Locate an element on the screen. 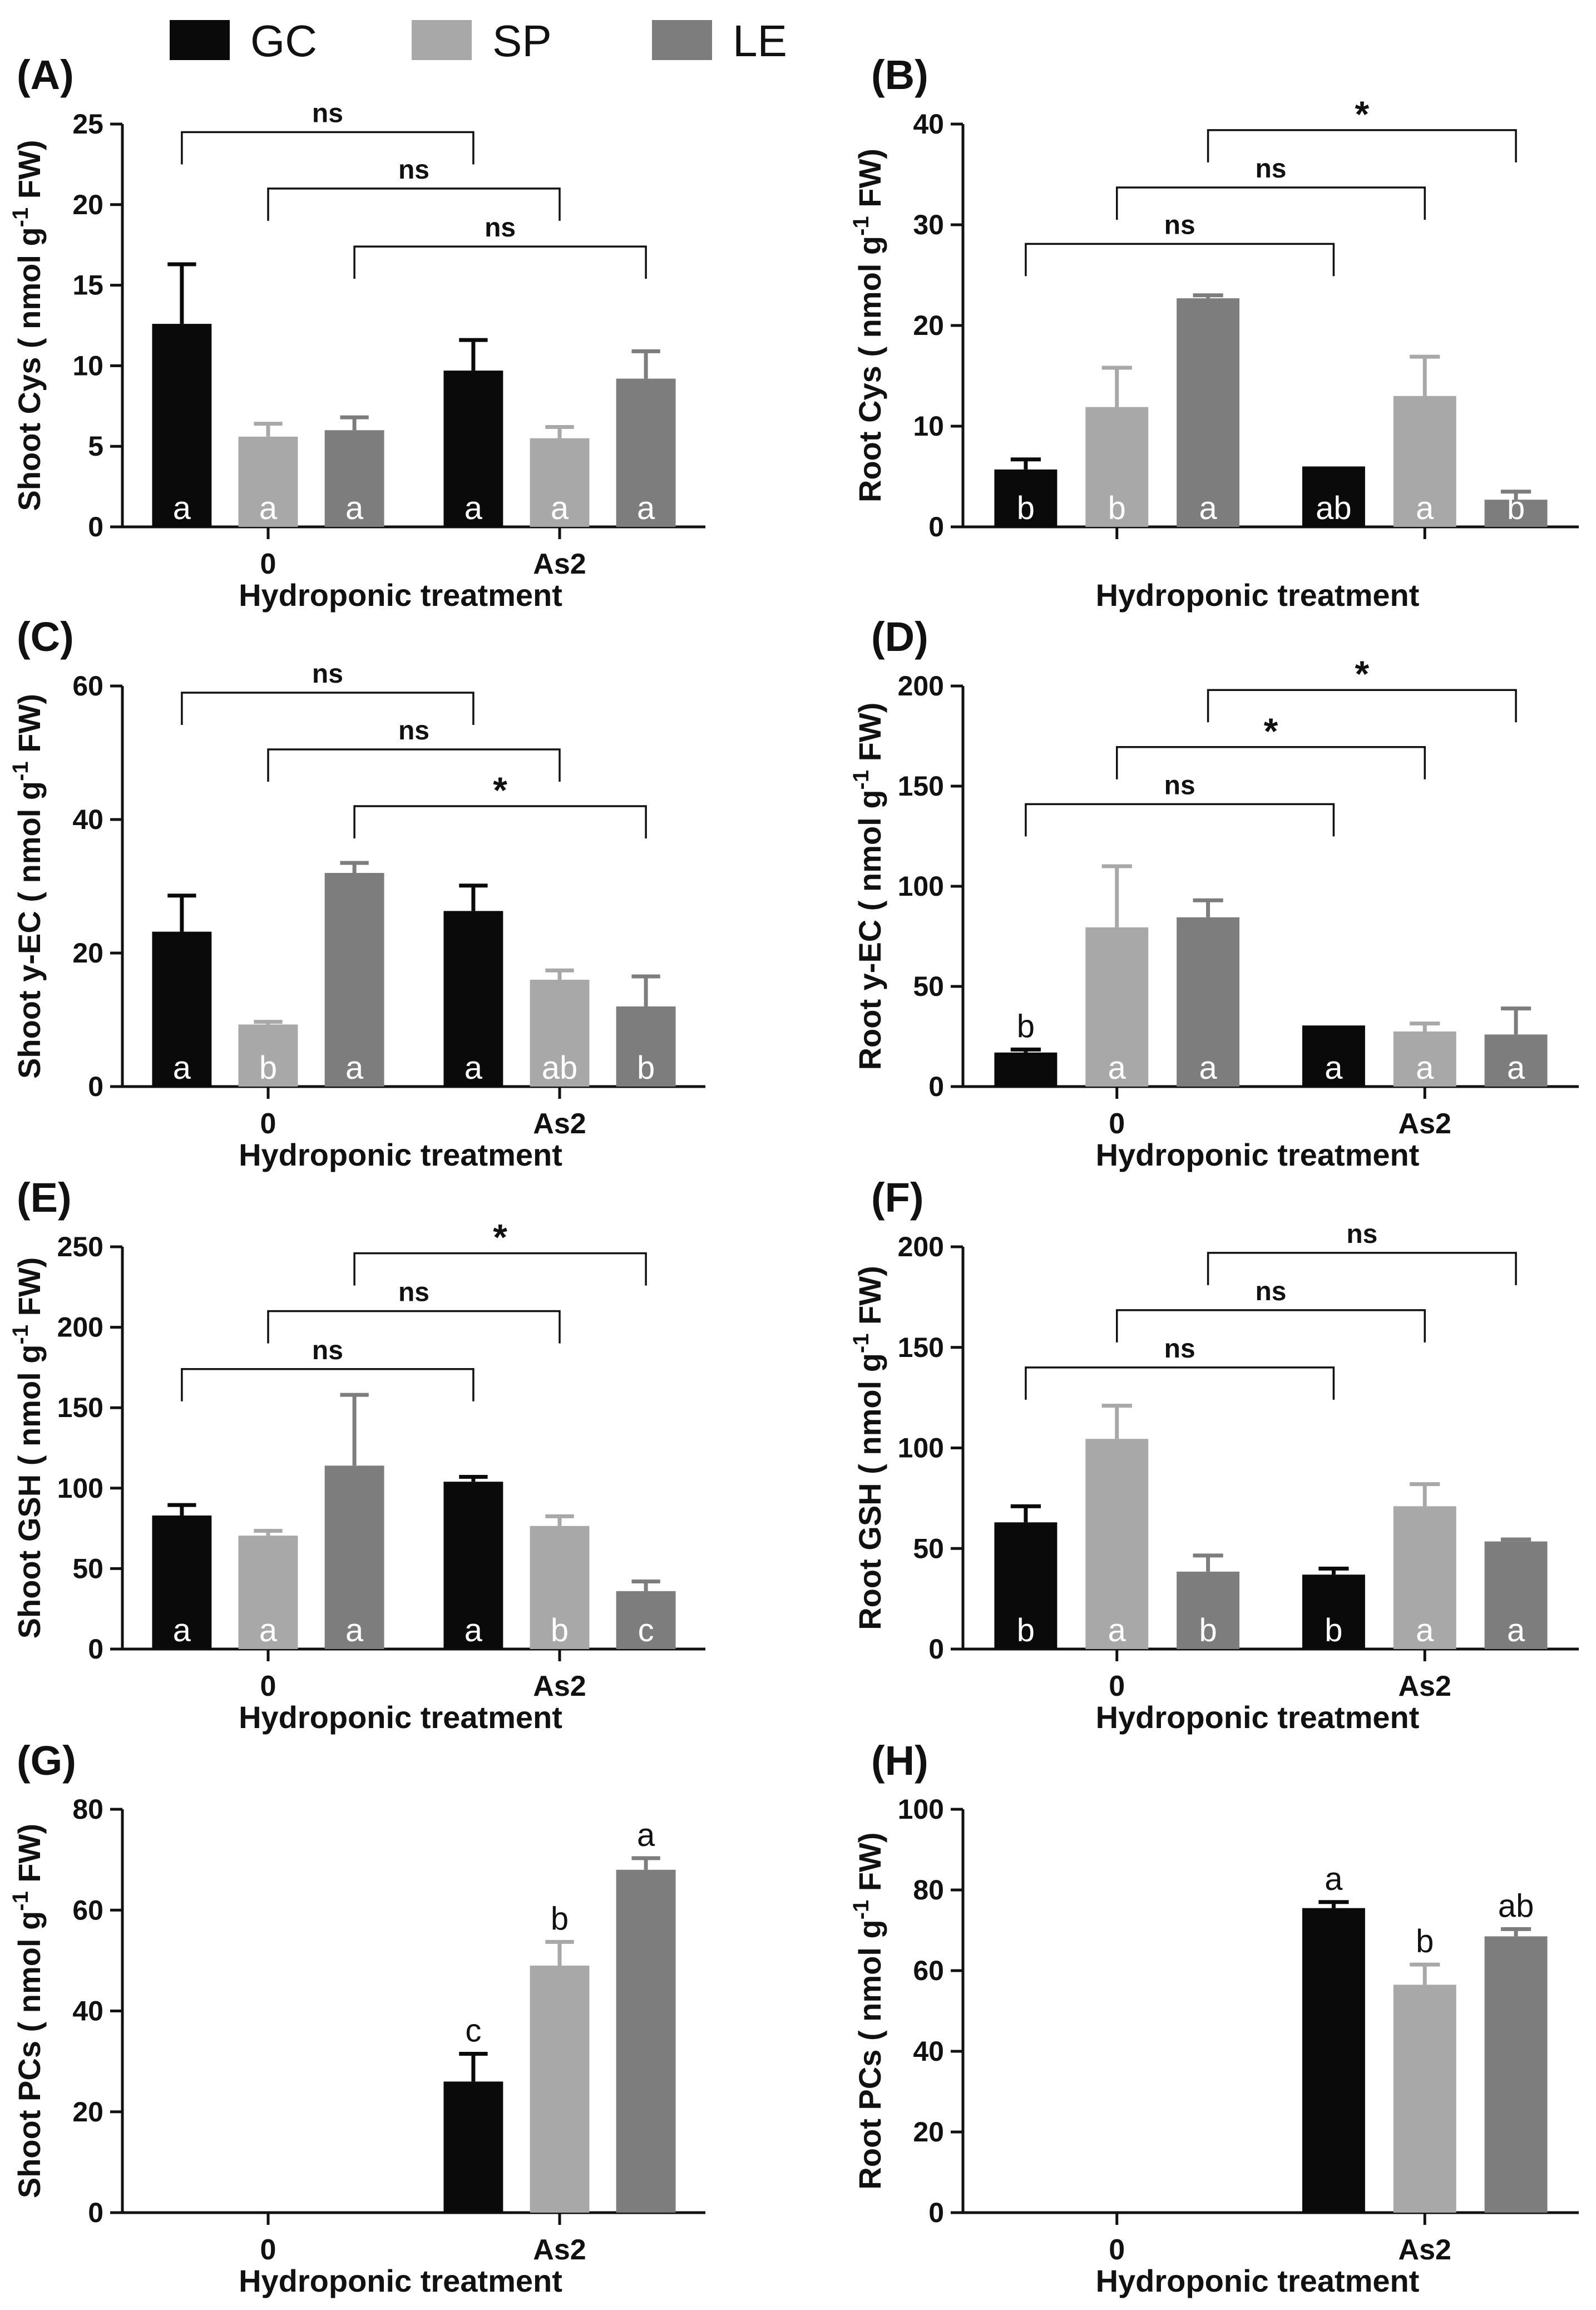 The image size is (1596, 2310). bar-le-control is located at coordinates (354, 478).